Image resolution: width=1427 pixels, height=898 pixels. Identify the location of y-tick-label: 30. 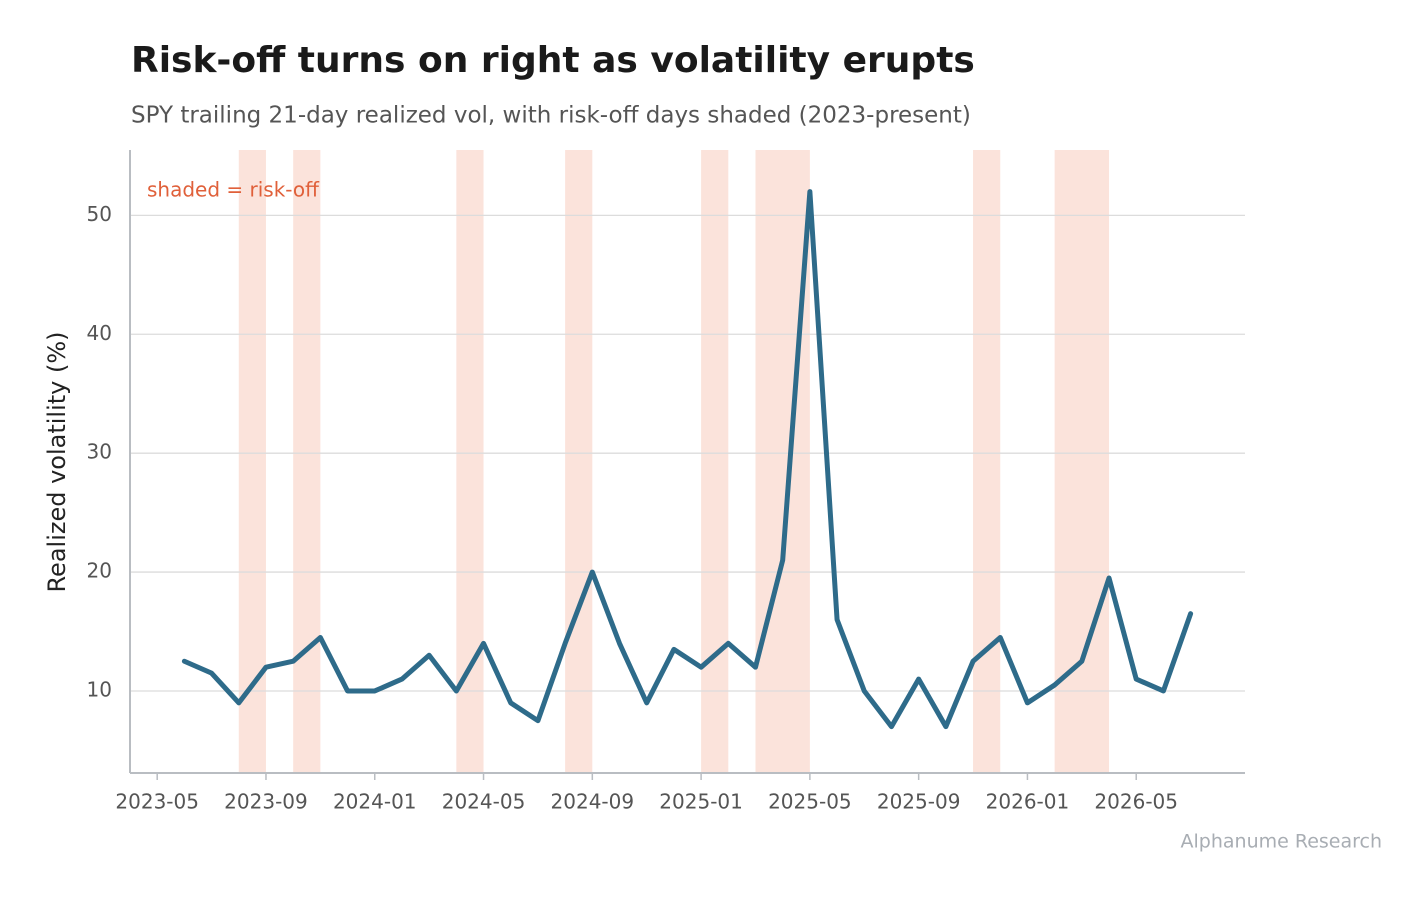
(99, 452).